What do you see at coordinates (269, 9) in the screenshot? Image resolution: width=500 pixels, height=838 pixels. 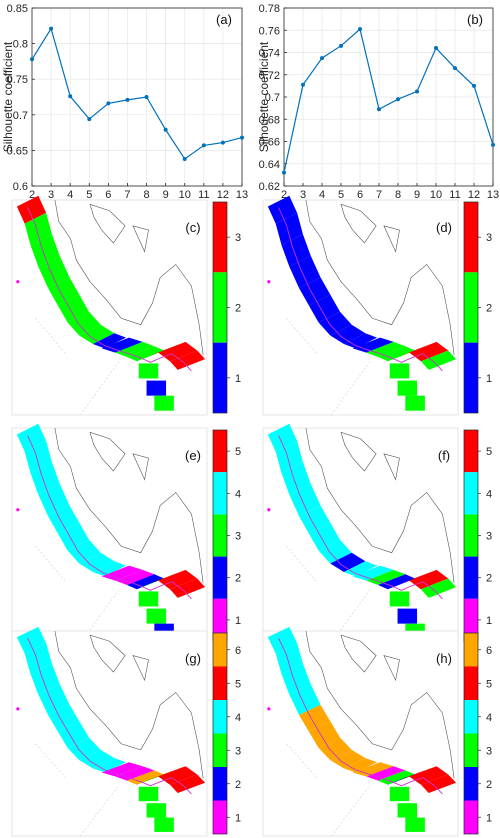 I see `y-tick-label: 0.78` at bounding box center [269, 9].